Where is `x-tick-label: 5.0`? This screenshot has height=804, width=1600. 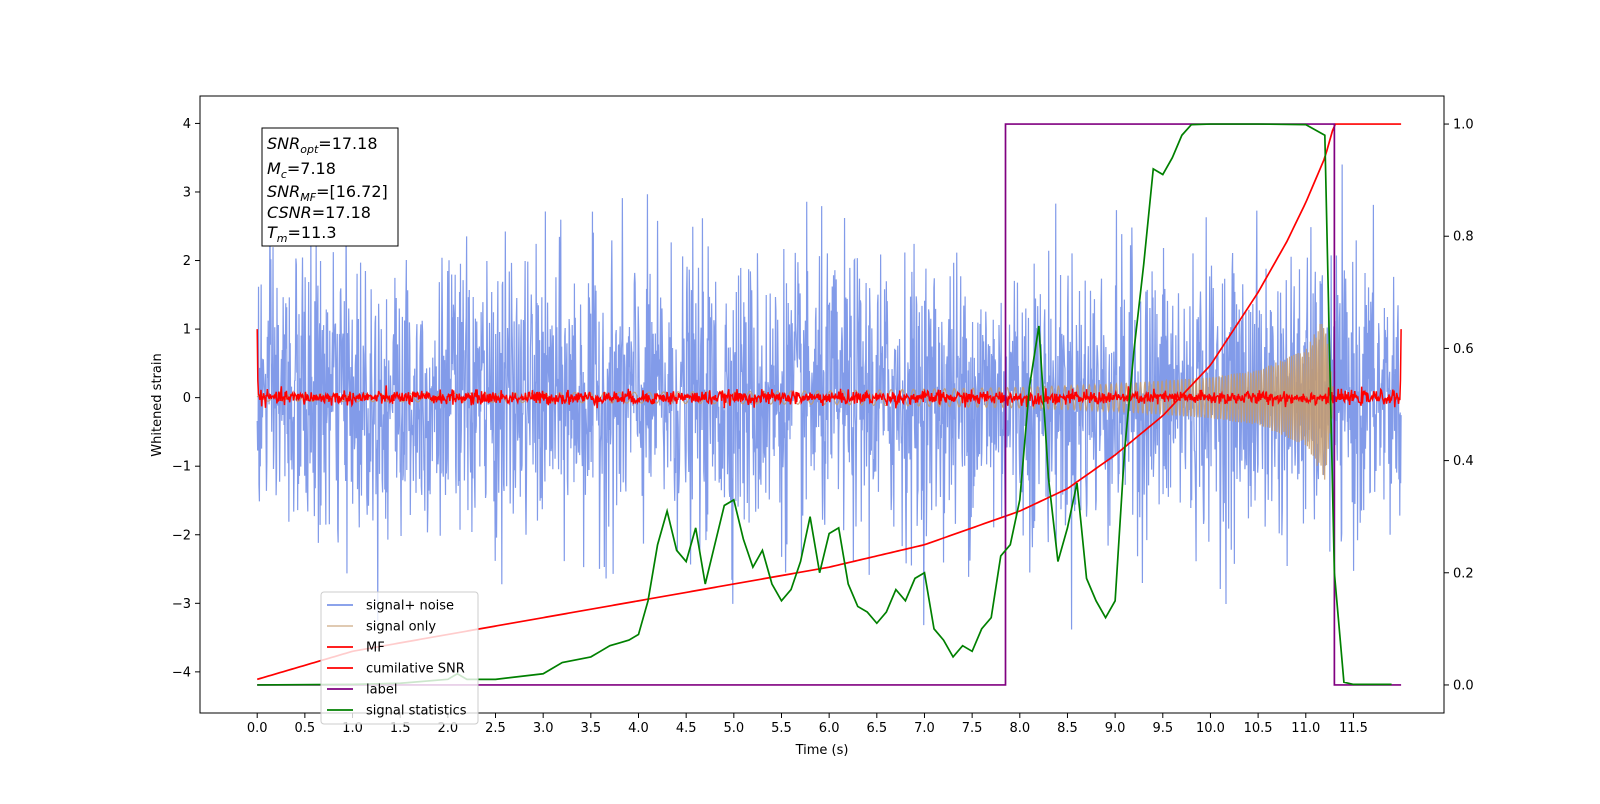 x-tick-label: 5.0 is located at coordinates (733, 728).